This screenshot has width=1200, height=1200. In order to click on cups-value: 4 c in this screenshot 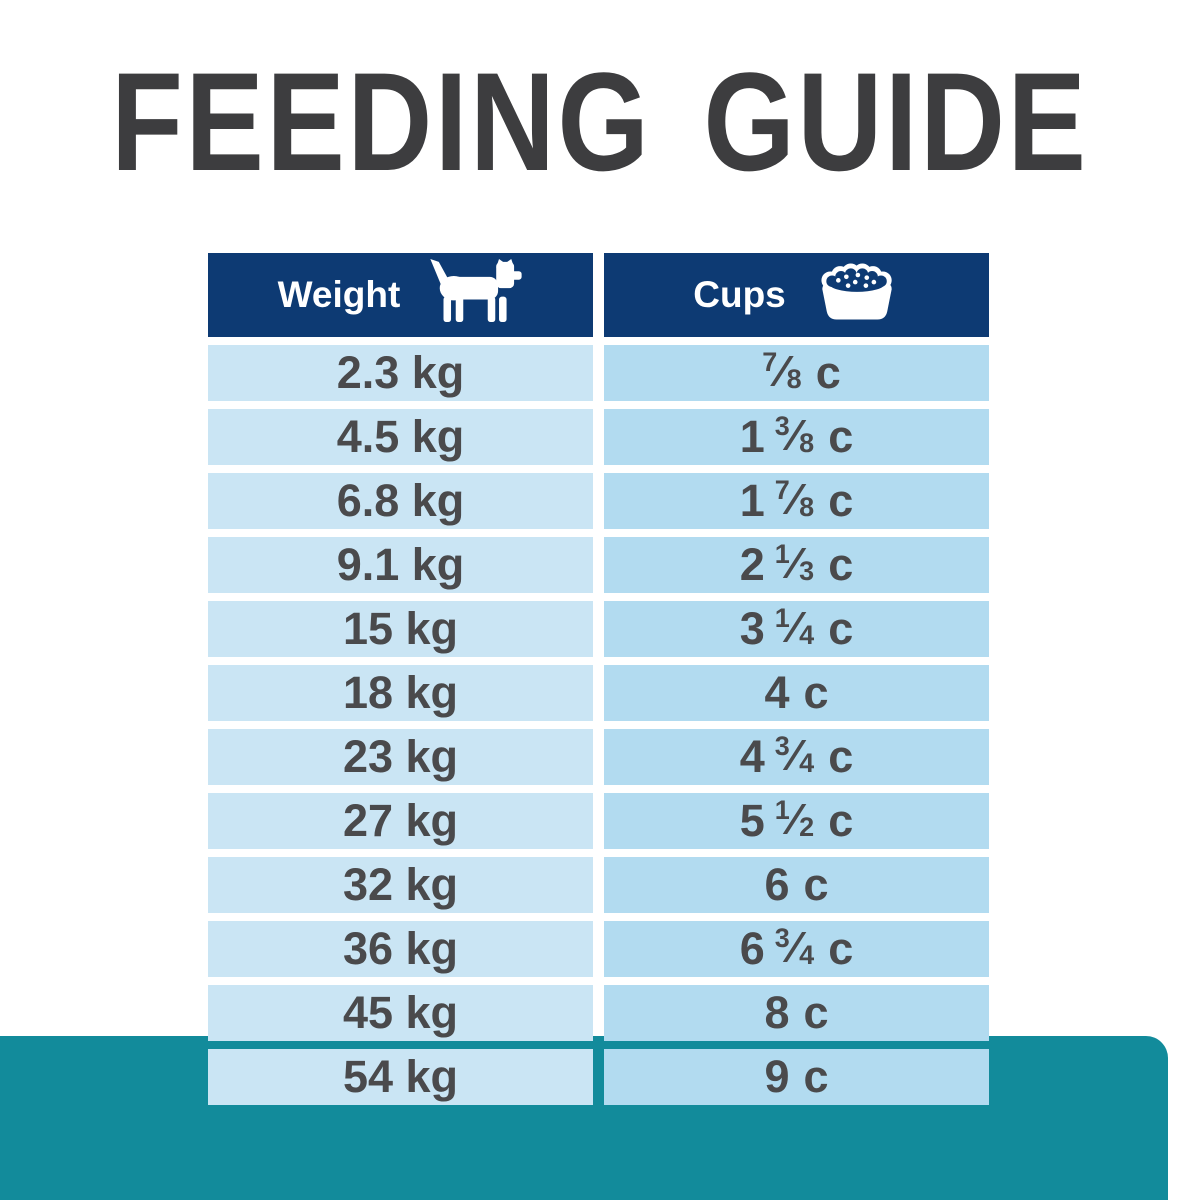, I will do `click(796, 693)`.